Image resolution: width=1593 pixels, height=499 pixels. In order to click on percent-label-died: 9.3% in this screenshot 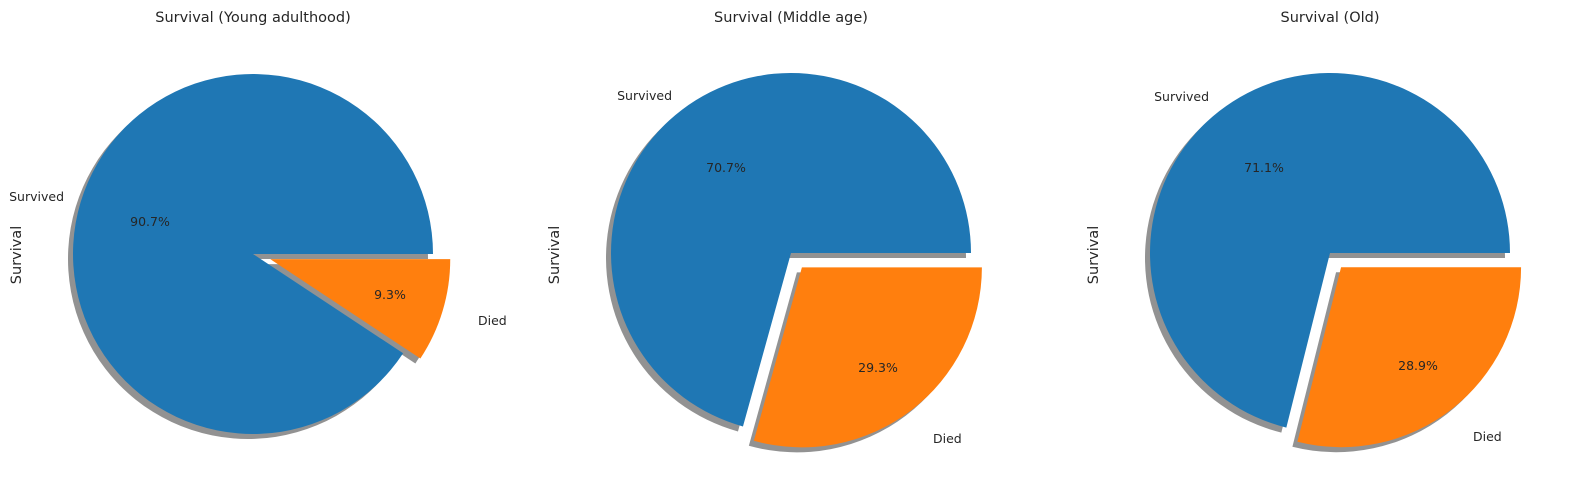, I will do `click(390, 294)`.